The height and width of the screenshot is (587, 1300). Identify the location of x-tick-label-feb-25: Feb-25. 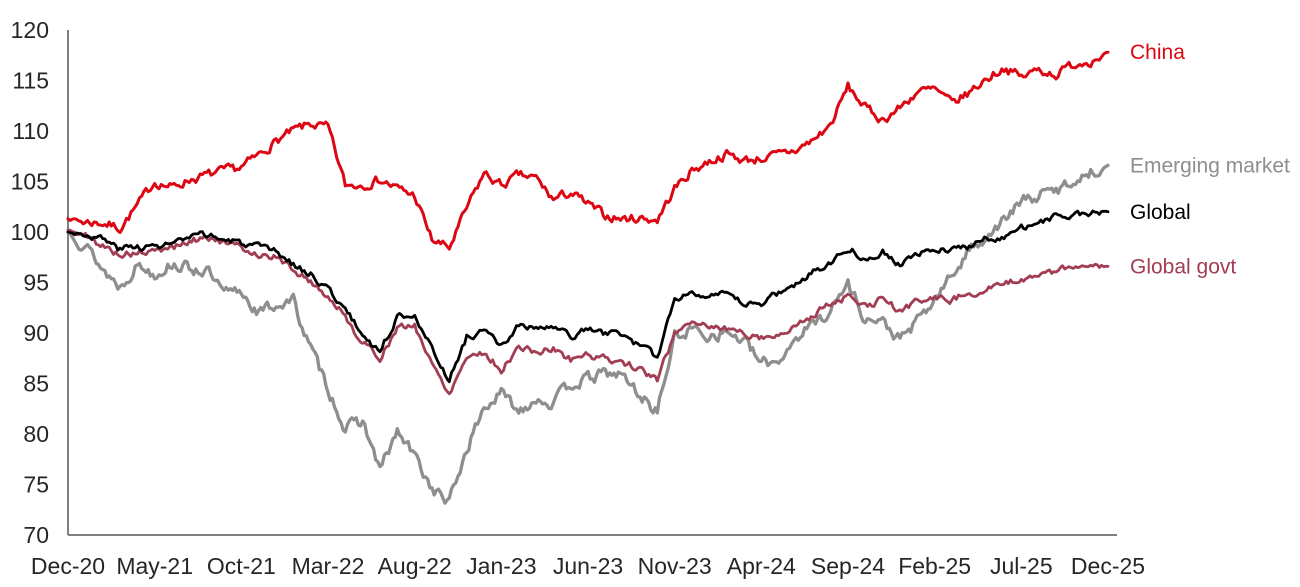
(934, 566).